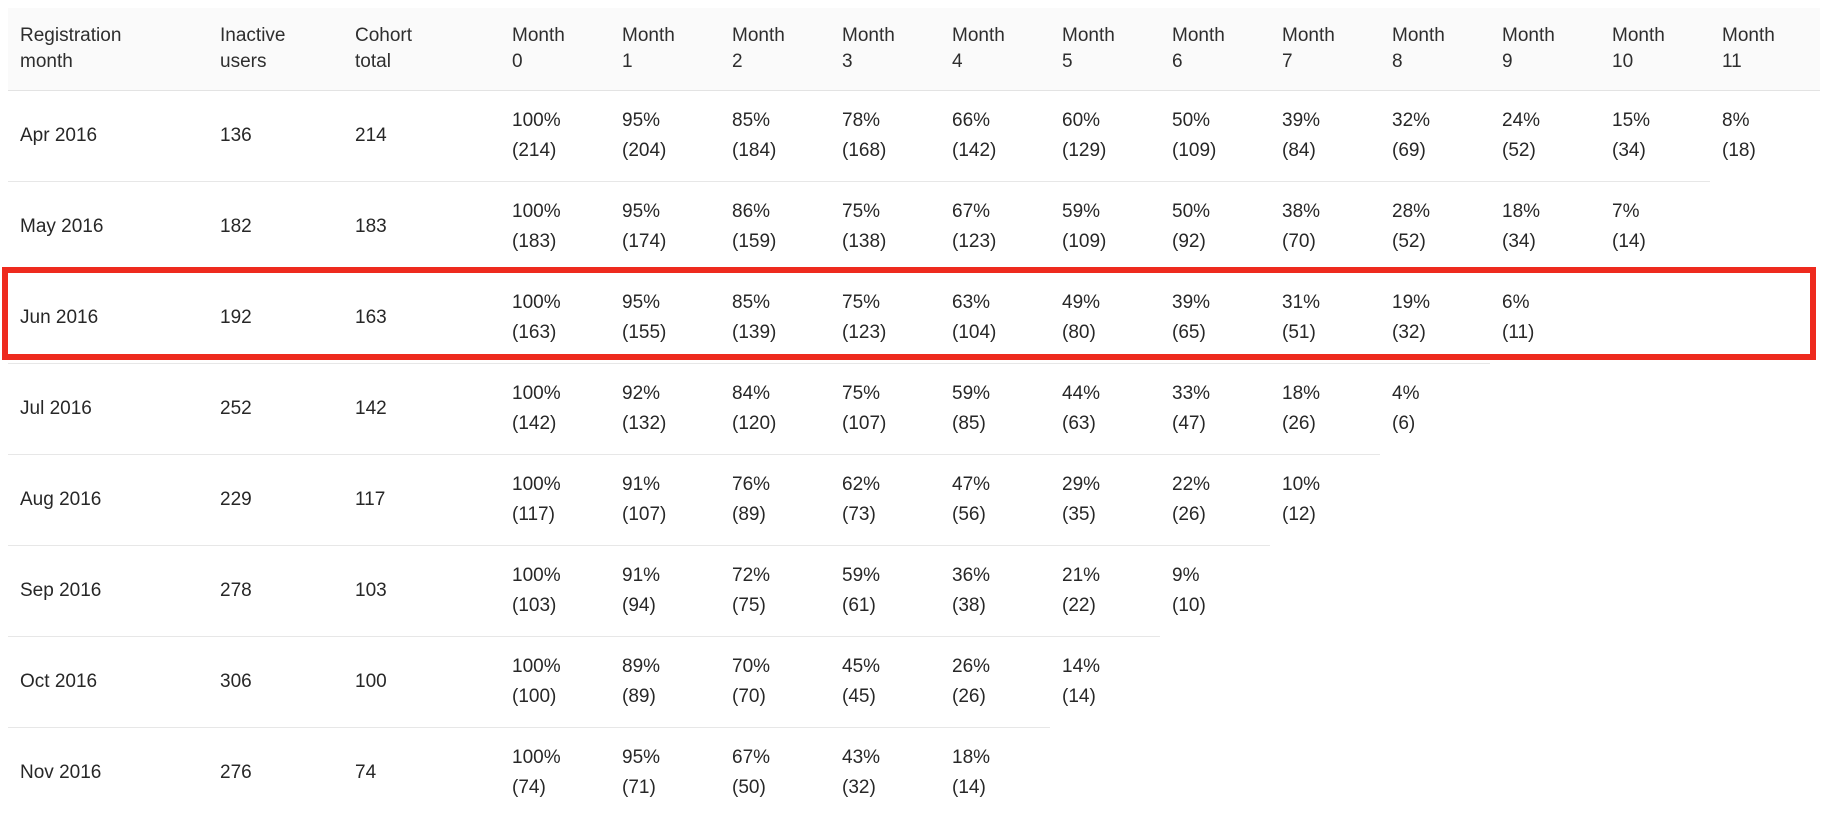  I want to click on retention-count: (132), so click(667, 424).